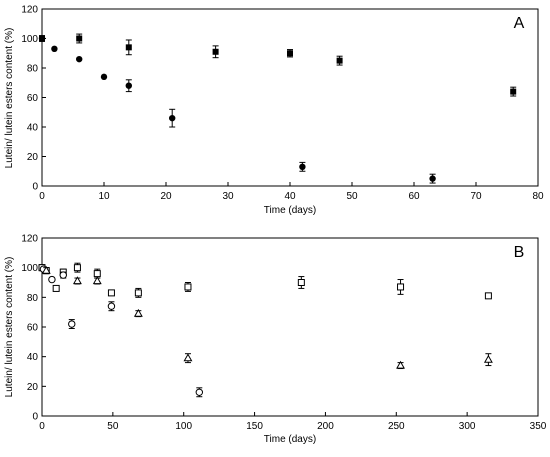  I want to click on x-ticks: 0 50 100 150 200 250 300 350, so click(293, 422).